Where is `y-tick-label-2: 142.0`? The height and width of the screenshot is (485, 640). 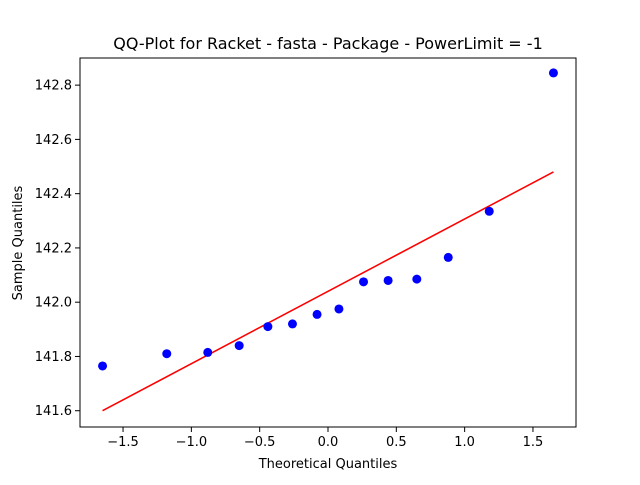
y-tick-label-2: 142.0 is located at coordinates (53, 303).